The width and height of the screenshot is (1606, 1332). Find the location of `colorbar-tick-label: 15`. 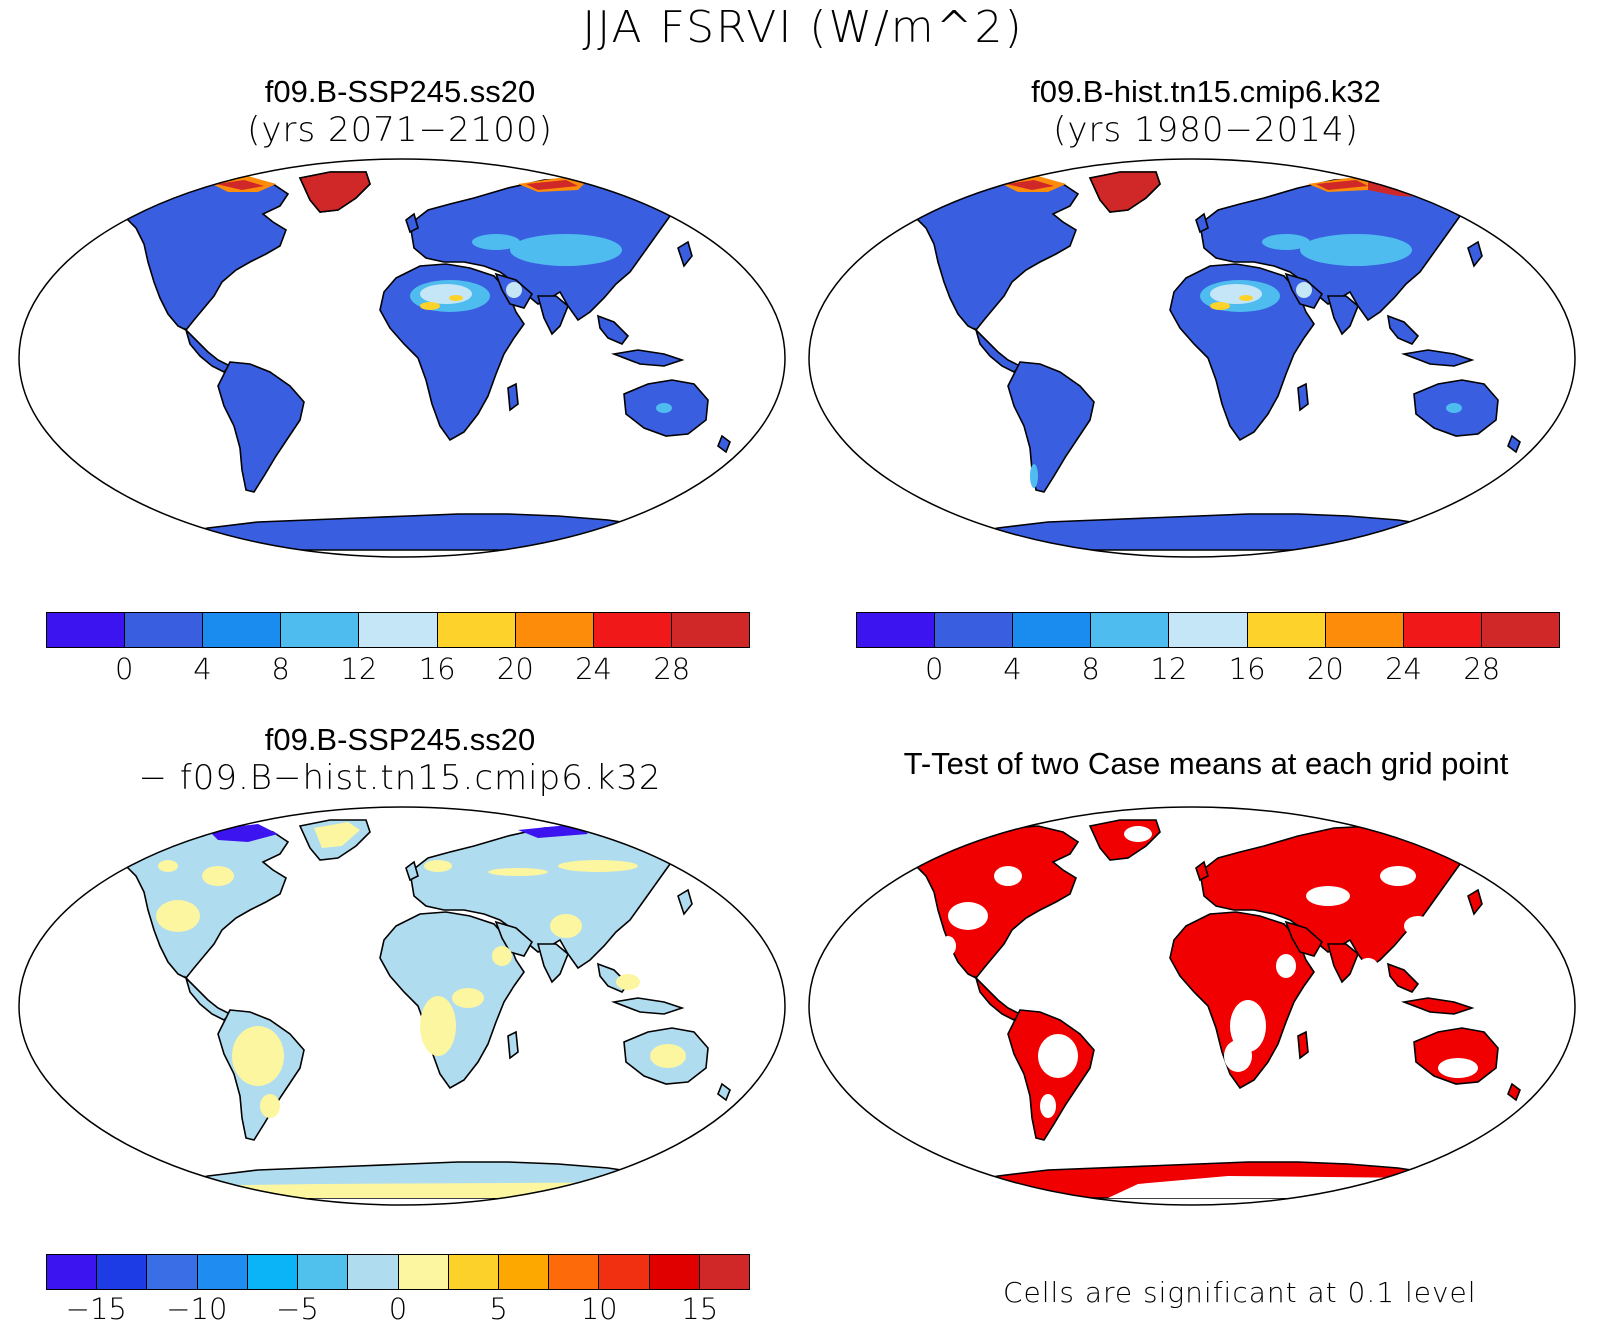

colorbar-tick-label: 15 is located at coordinates (700, 1309).